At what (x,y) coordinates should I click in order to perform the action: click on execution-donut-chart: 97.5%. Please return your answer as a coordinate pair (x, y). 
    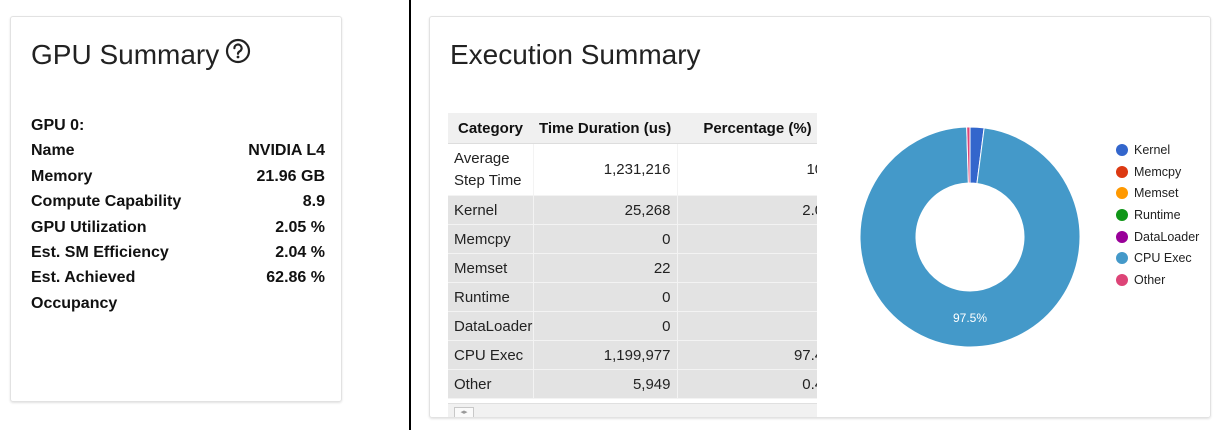
    Looking at the image, I should click on (970, 237).